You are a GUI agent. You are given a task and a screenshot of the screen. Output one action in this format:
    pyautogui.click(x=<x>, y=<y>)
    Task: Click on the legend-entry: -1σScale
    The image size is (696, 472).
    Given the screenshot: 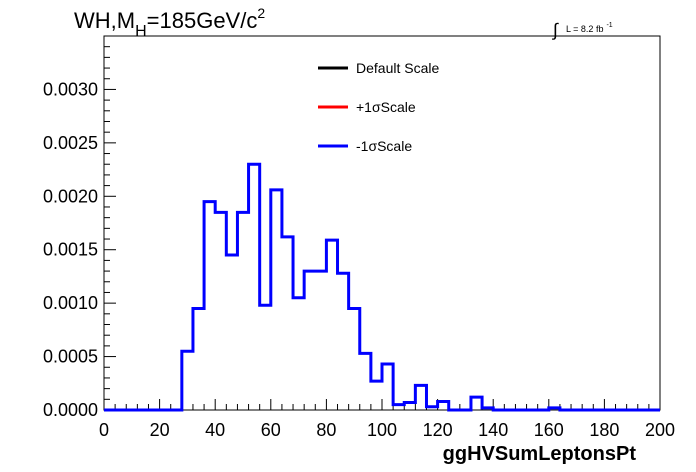 What is the action you would take?
    pyautogui.click(x=384, y=146)
    